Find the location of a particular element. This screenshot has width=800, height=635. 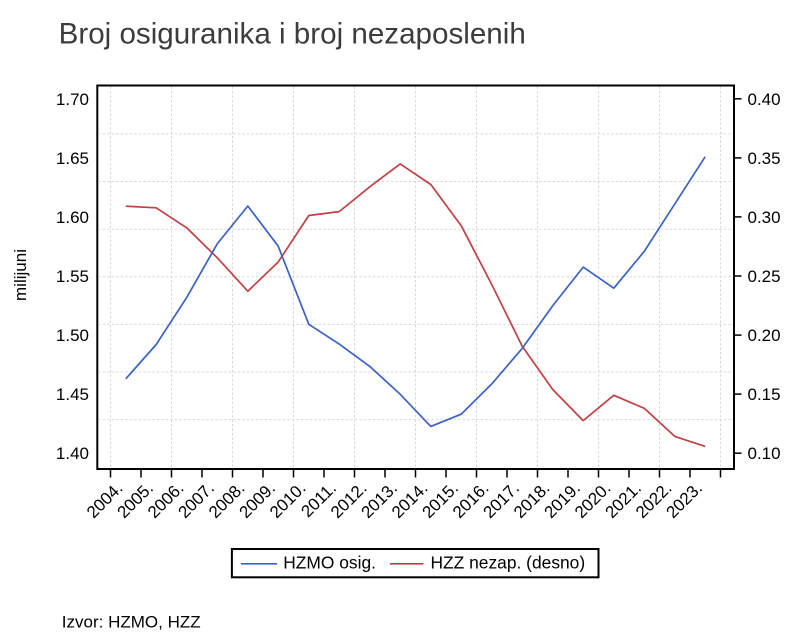

svg-text: 0.15 is located at coordinates (764, 394).